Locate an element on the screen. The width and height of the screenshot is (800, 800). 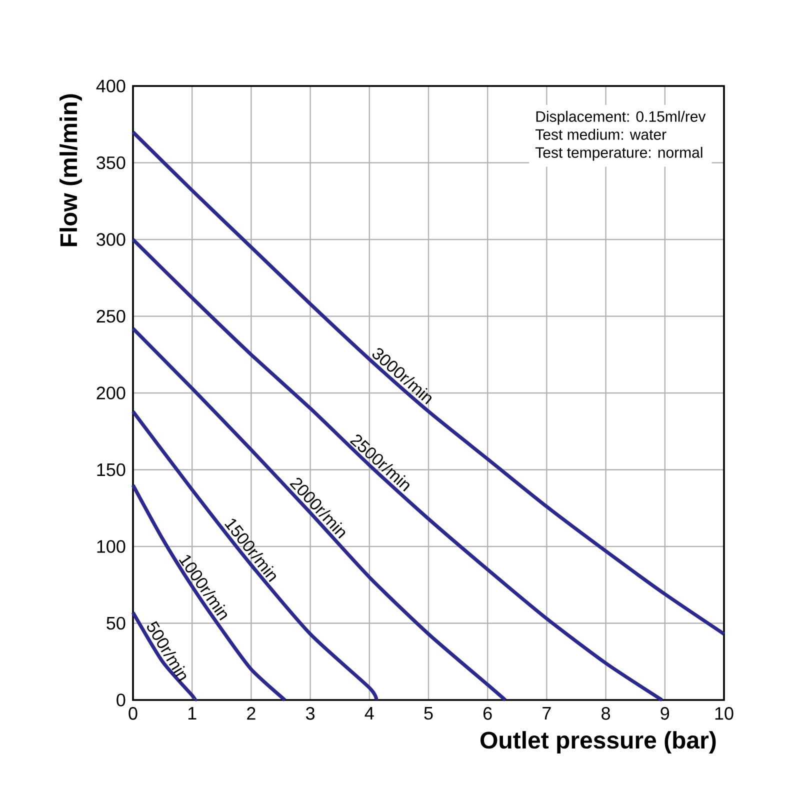
line-series is located at coordinates (209, 592).